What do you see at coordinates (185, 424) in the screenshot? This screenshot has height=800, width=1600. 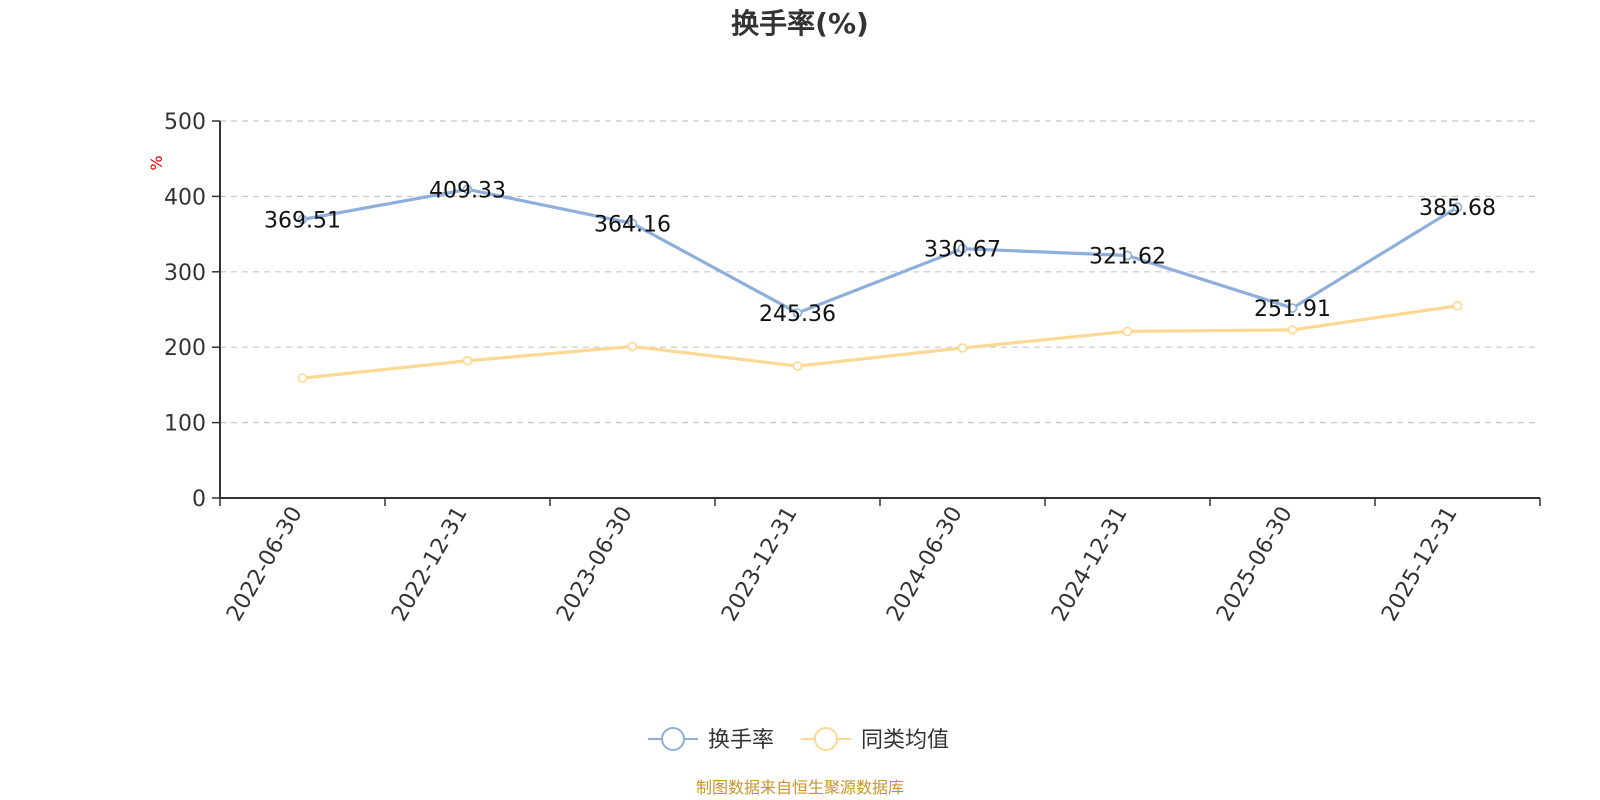 I see `y-tick-label: 100` at bounding box center [185, 424].